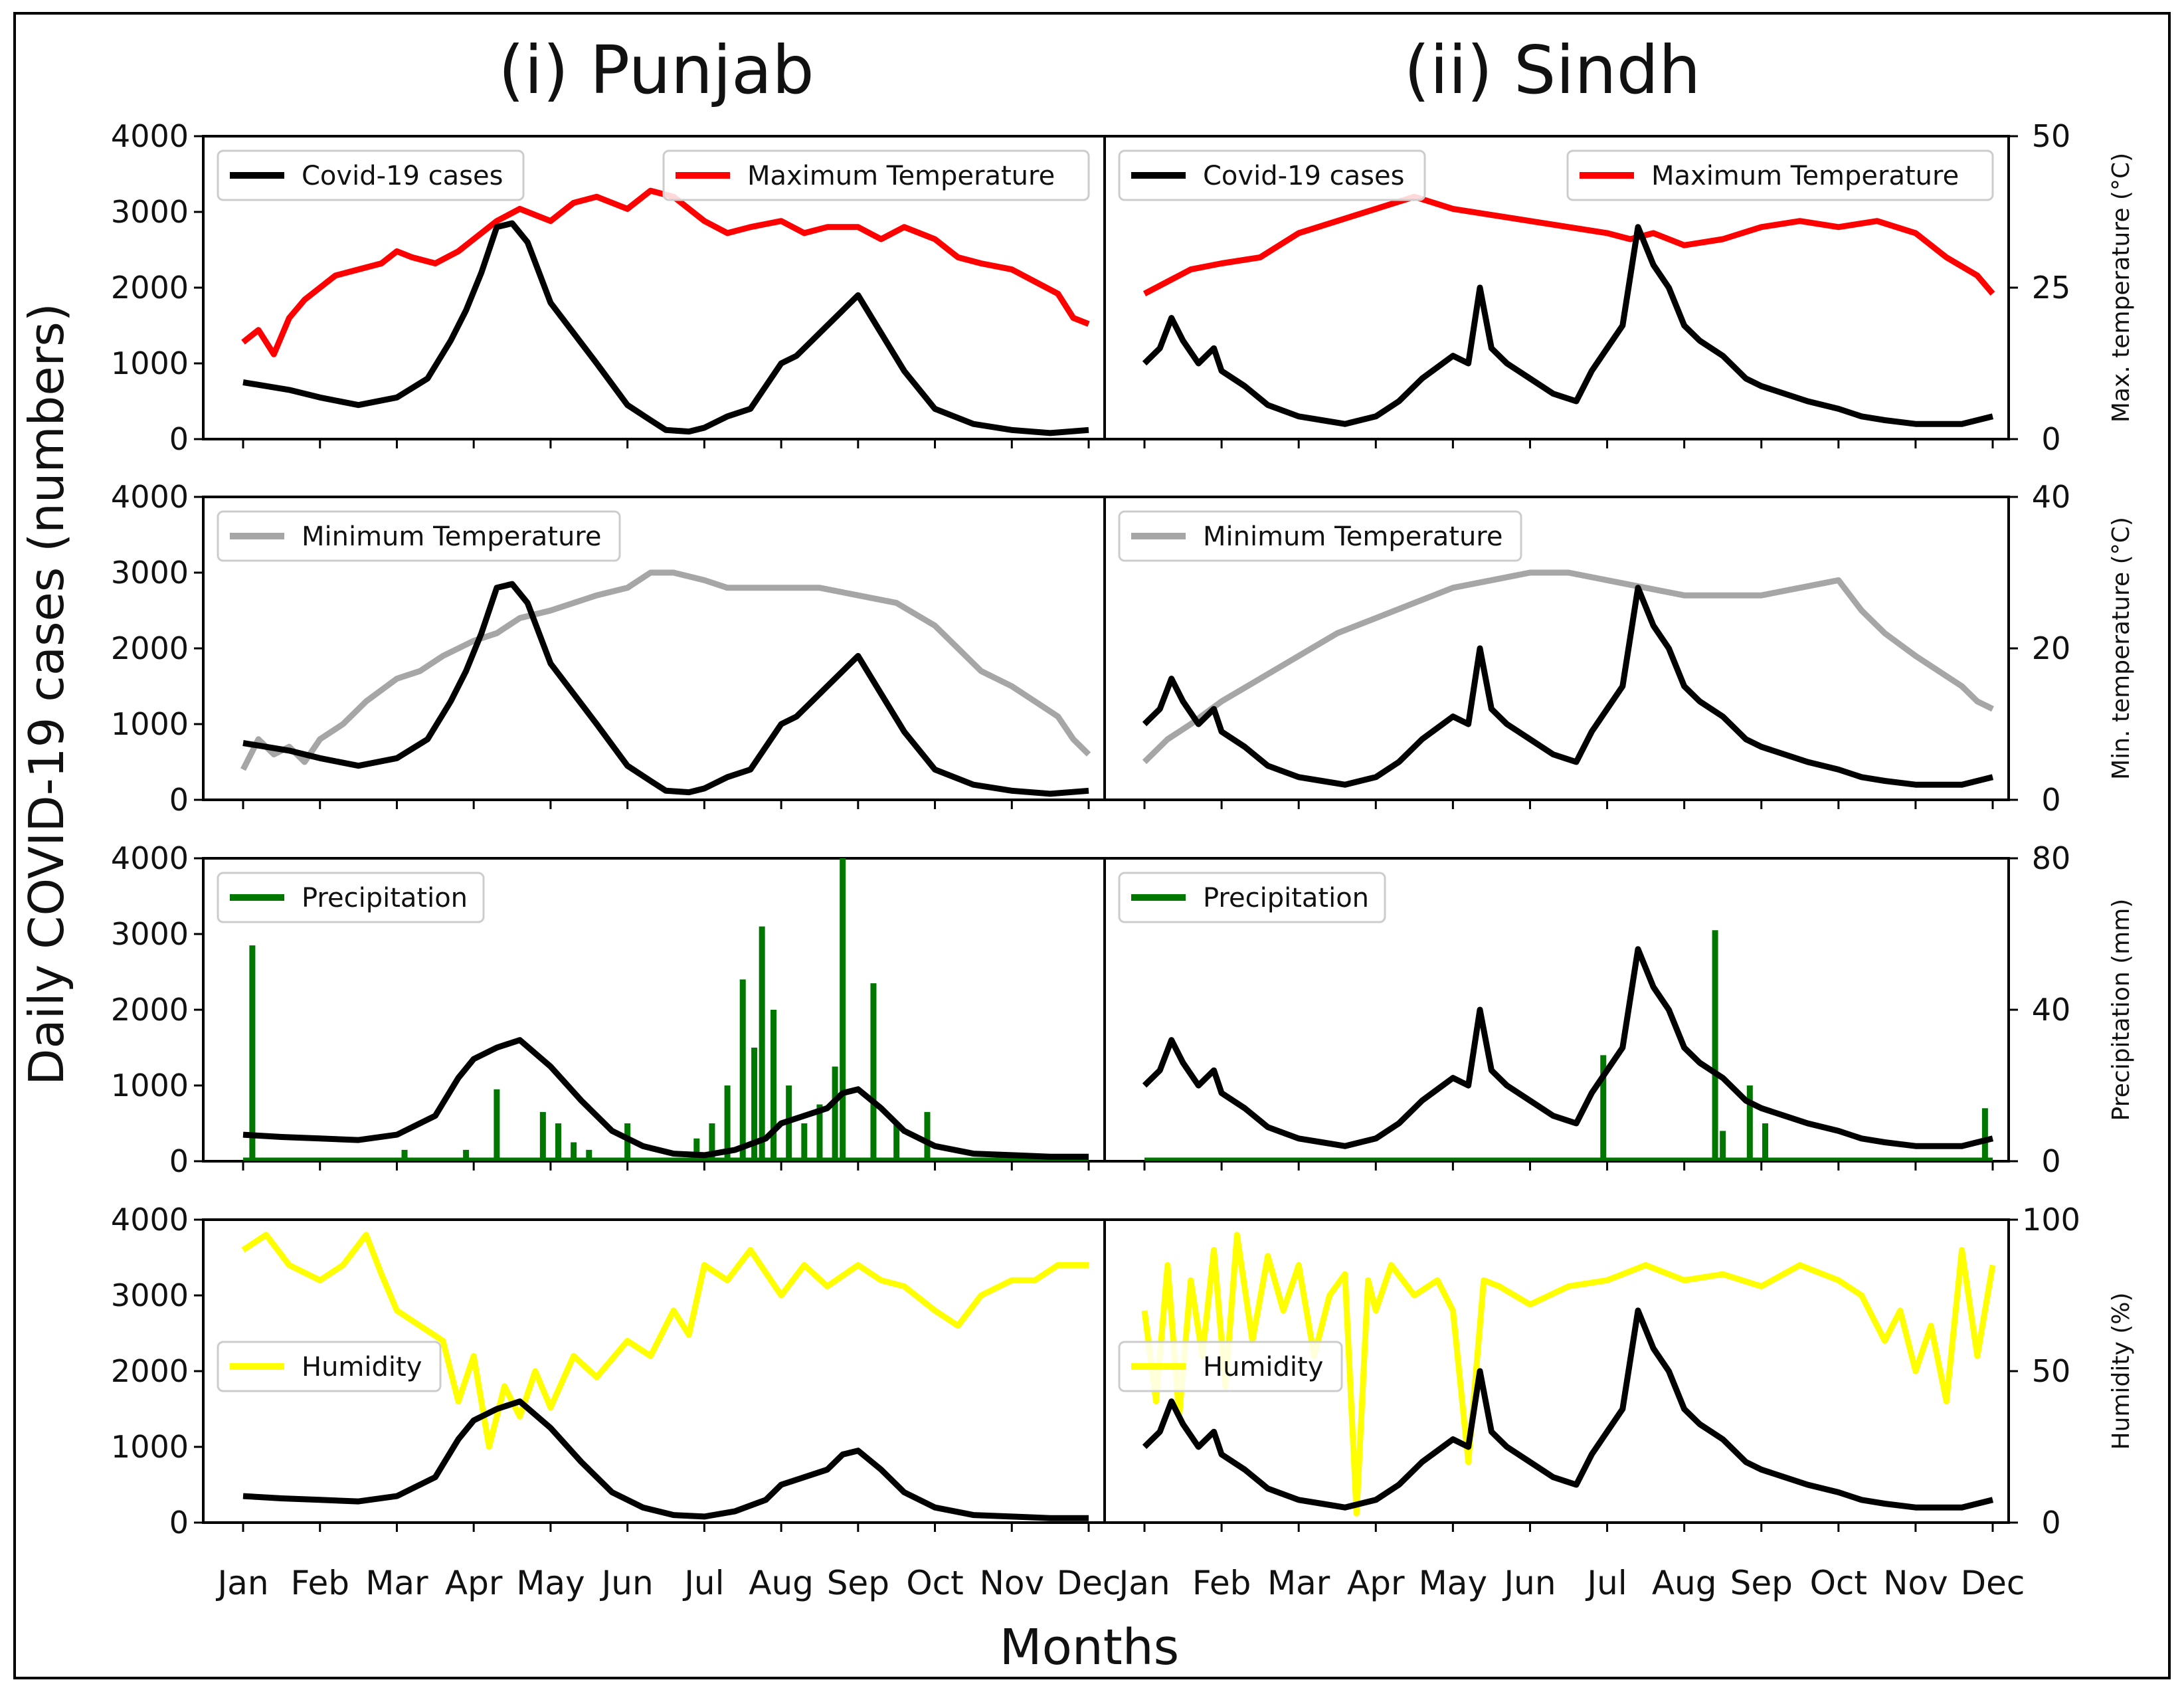  I want to click on y-tick-label-right: 25, so click(2051, 288).